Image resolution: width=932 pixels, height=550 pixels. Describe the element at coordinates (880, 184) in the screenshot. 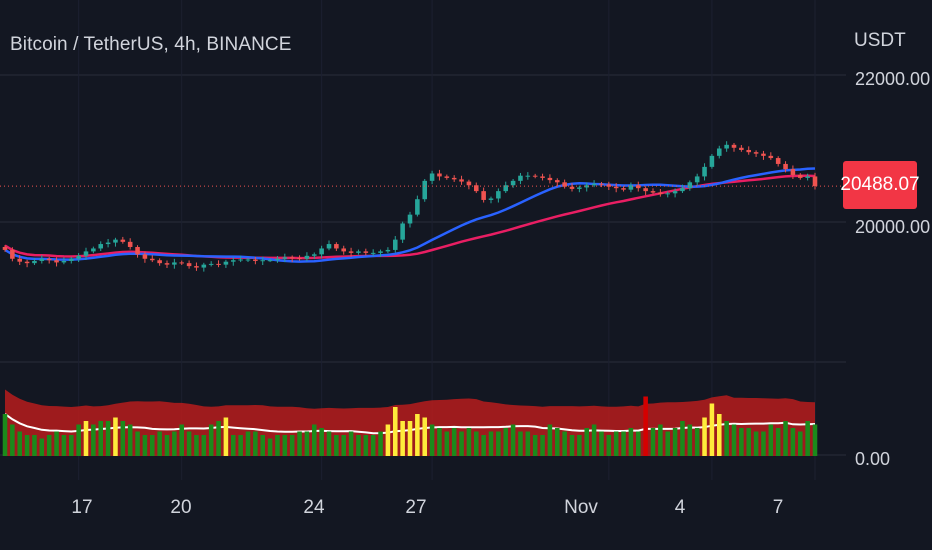

I see `last-price-value: 20488.07` at that location.